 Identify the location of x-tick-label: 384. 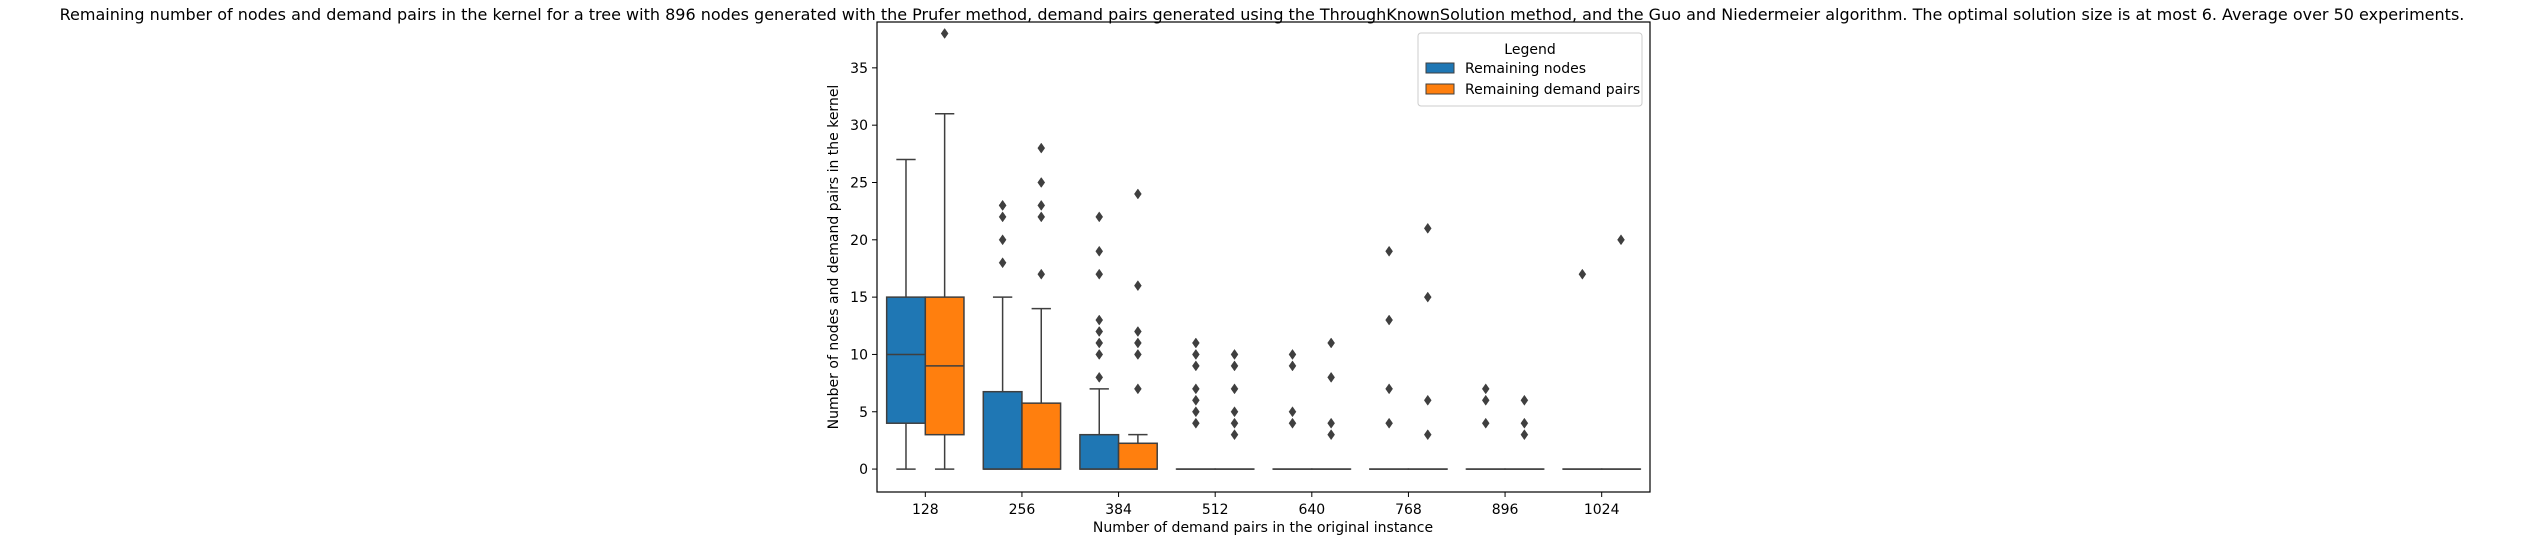
(1118, 510).